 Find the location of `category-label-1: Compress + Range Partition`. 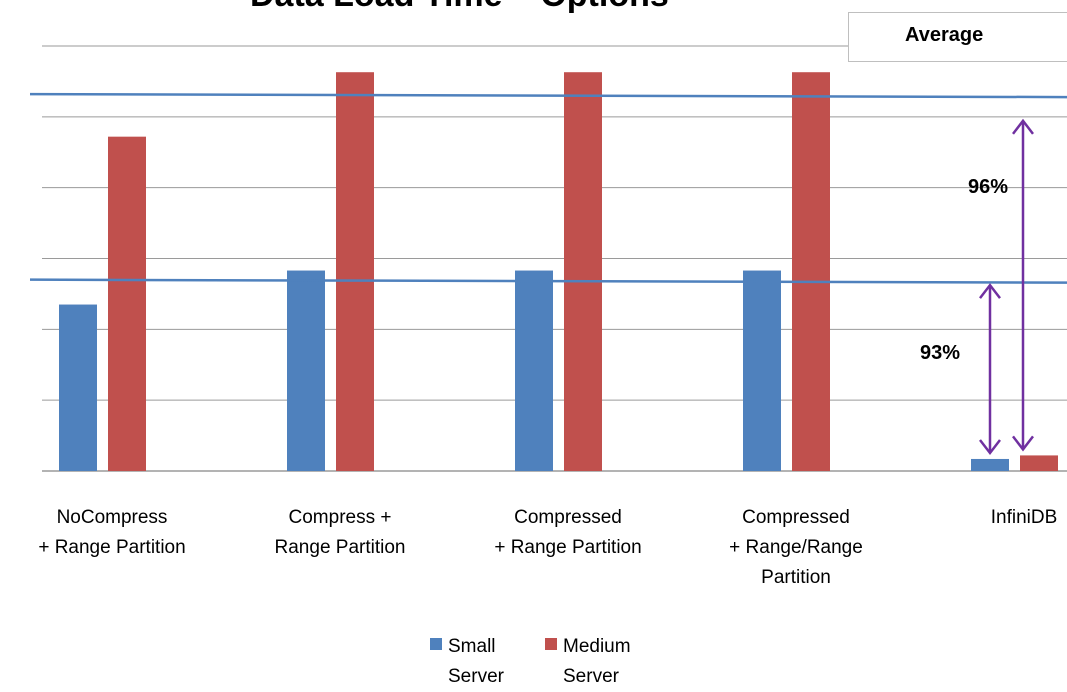

category-label-1: Compress + Range Partition is located at coordinates (340, 532).